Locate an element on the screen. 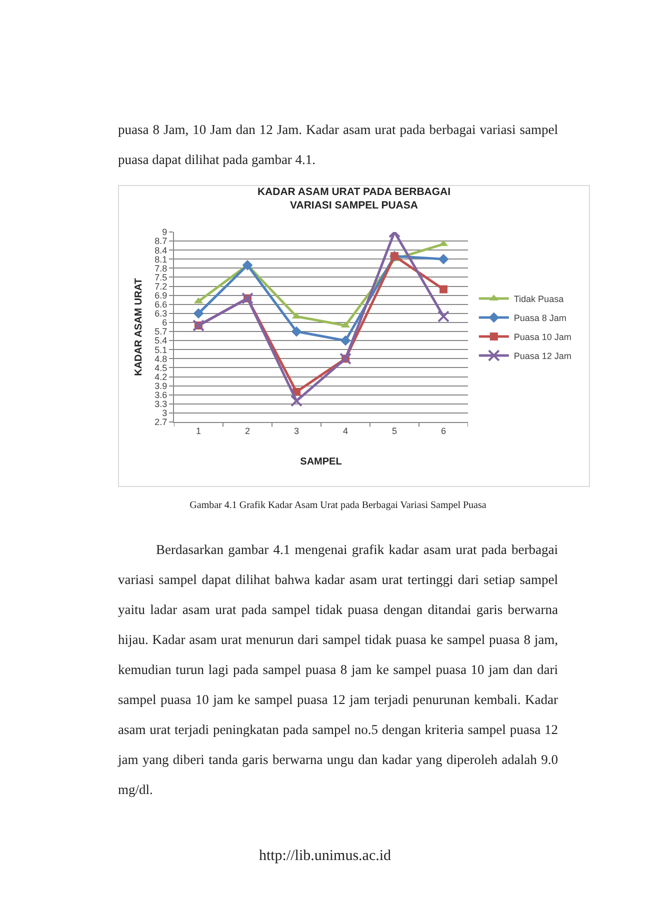  legend-label: Puasa 12 Jam is located at coordinates (543, 356).